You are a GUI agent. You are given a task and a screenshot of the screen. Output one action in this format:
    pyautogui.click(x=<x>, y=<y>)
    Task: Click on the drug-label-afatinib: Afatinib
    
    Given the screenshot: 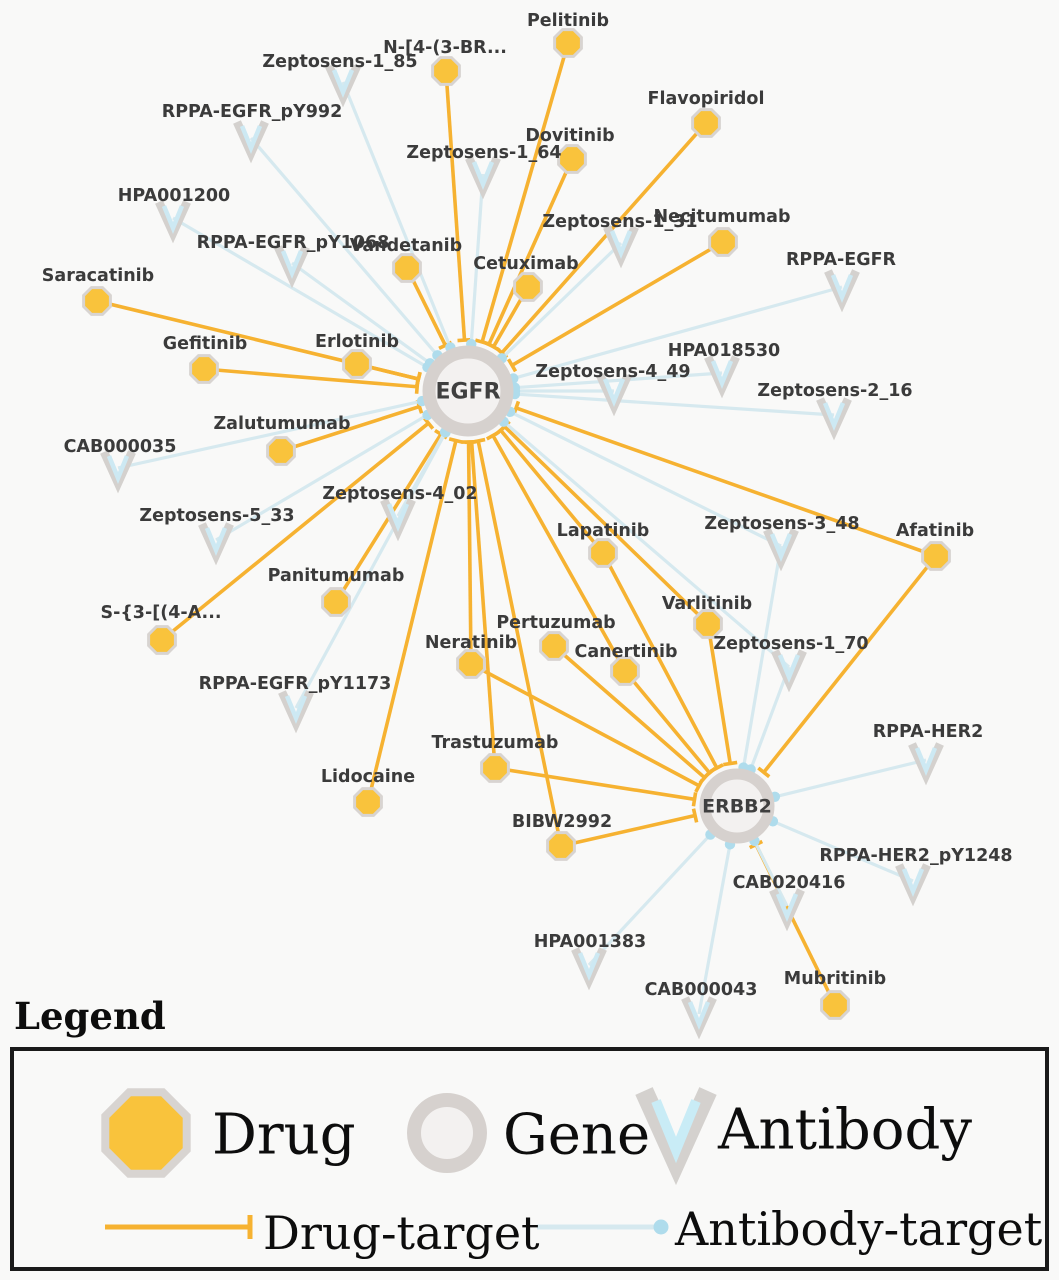 What is the action you would take?
    pyautogui.click(x=935, y=531)
    